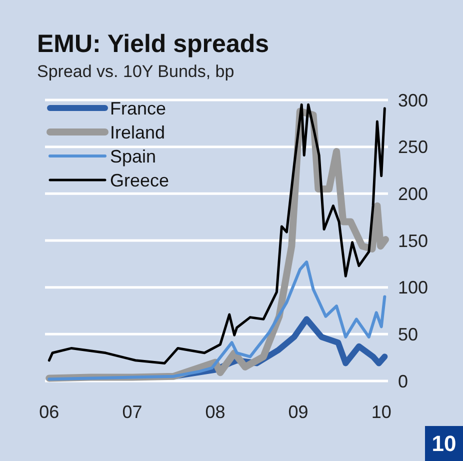 The width and height of the screenshot is (463, 461). What do you see at coordinates (138, 132) in the screenshot?
I see `legend-label: Ireland` at bounding box center [138, 132].